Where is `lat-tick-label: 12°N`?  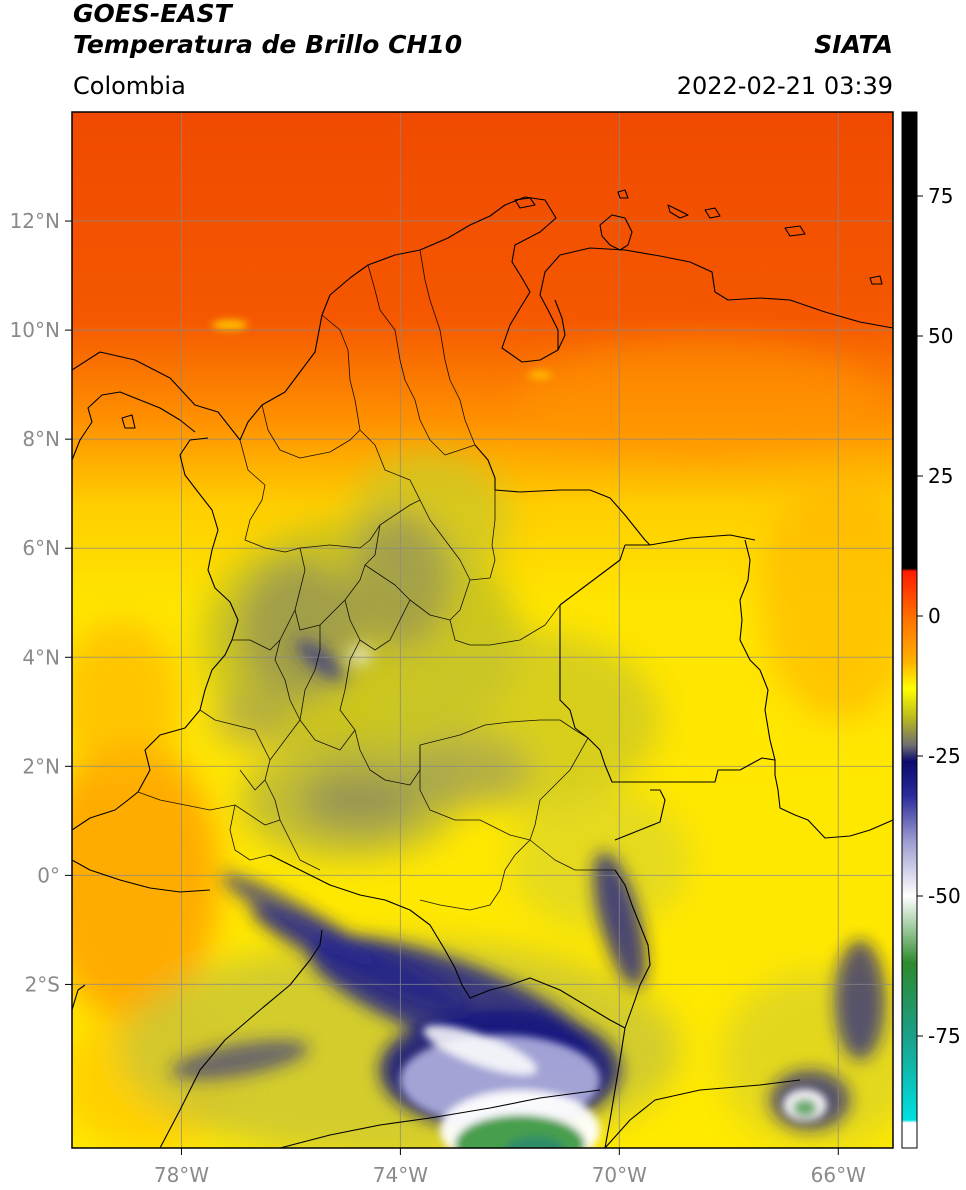 lat-tick-label: 12°N is located at coordinates (35, 221).